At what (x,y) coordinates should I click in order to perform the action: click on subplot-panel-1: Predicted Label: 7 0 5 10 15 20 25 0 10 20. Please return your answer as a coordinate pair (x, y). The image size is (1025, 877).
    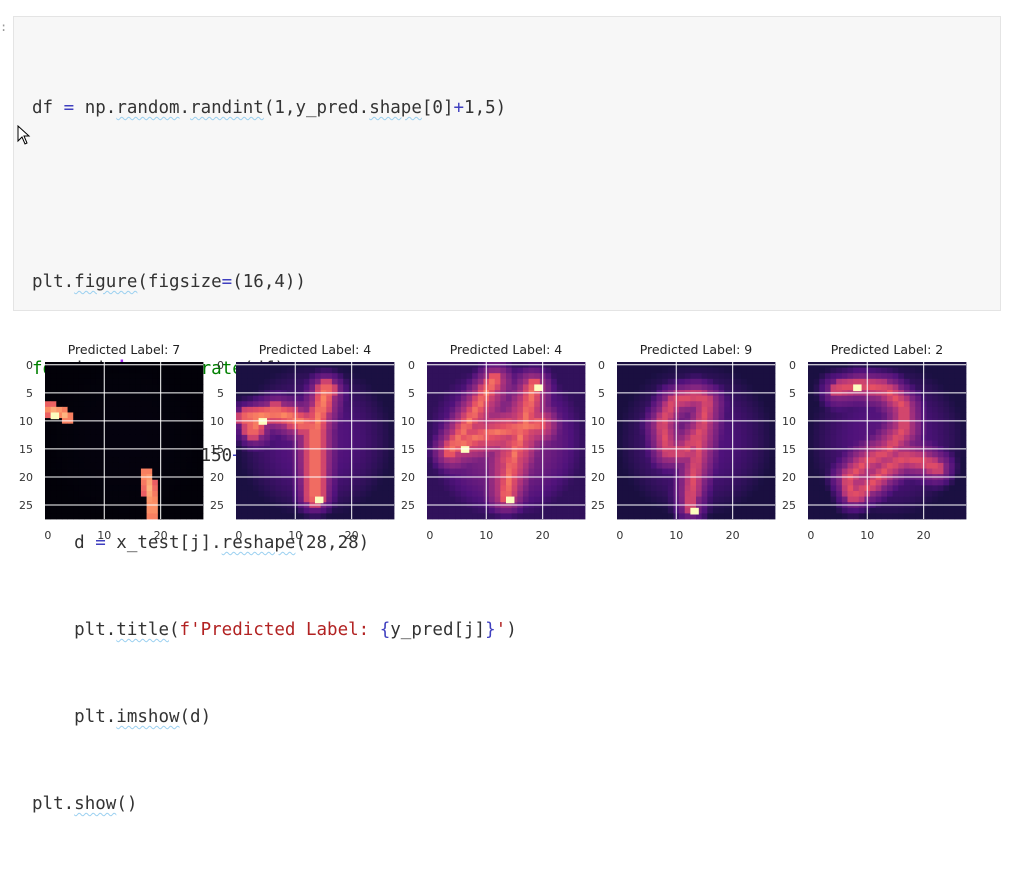
    Looking at the image, I should click on (105, 445).